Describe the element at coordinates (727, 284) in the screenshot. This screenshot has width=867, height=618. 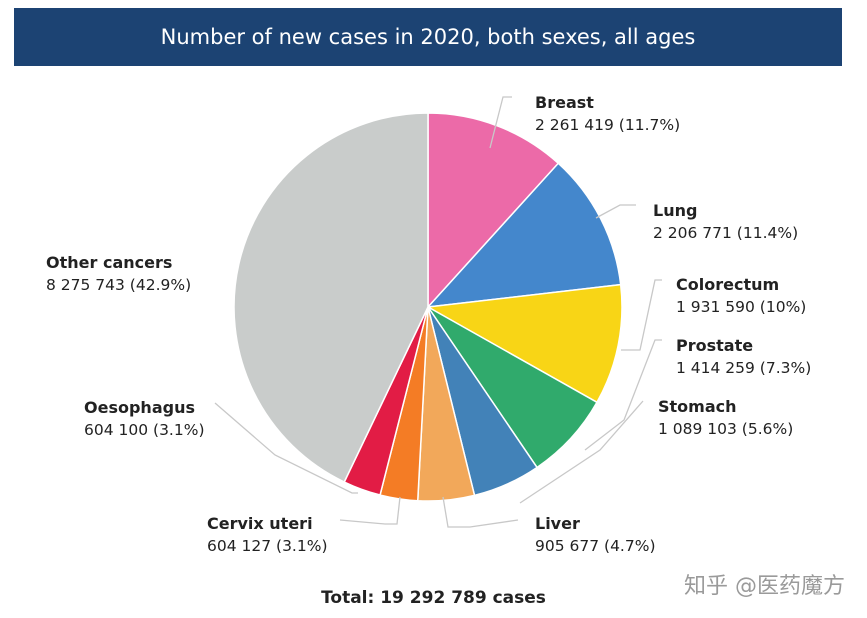
I see `slice-label-name: Colorectum` at that location.